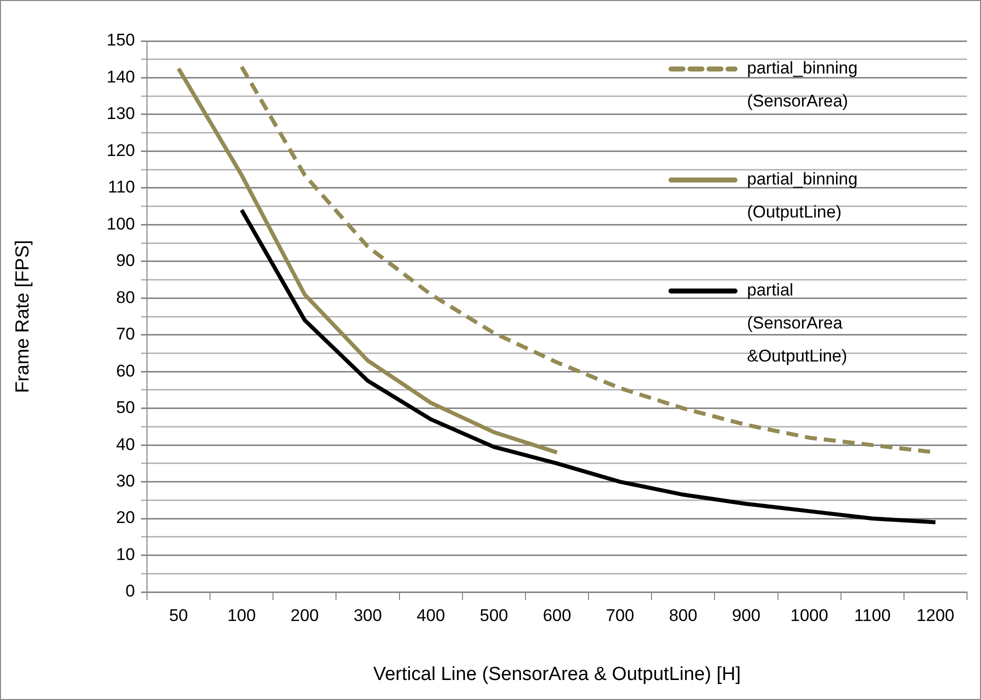 The image size is (981, 700). What do you see at coordinates (431, 615) in the screenshot?
I see `x-tick-label: 400` at bounding box center [431, 615].